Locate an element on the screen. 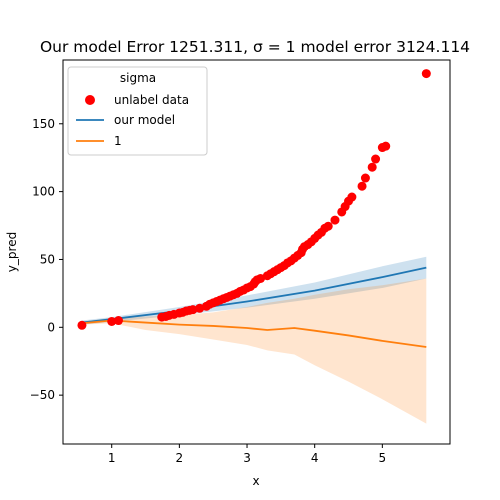 The width and height of the screenshot is (500, 500). x-tick-label: 1 is located at coordinates (112, 458).